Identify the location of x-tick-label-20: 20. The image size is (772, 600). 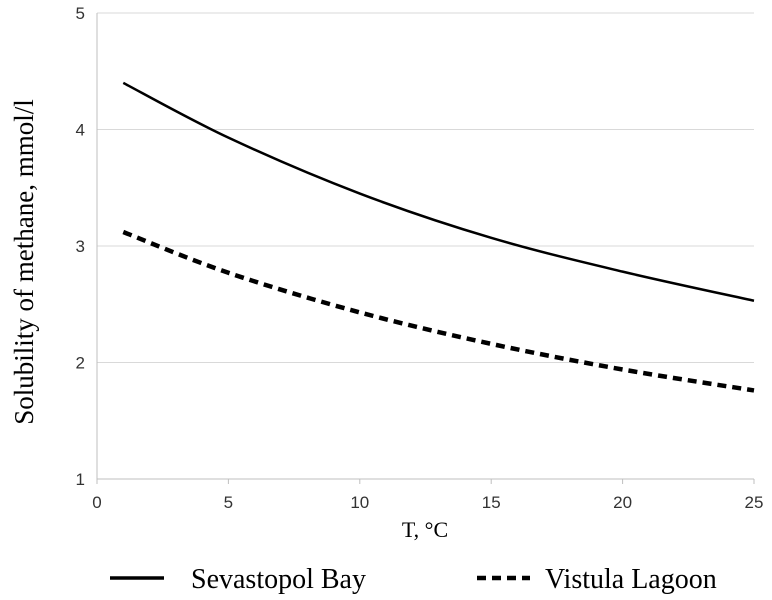
(622, 502).